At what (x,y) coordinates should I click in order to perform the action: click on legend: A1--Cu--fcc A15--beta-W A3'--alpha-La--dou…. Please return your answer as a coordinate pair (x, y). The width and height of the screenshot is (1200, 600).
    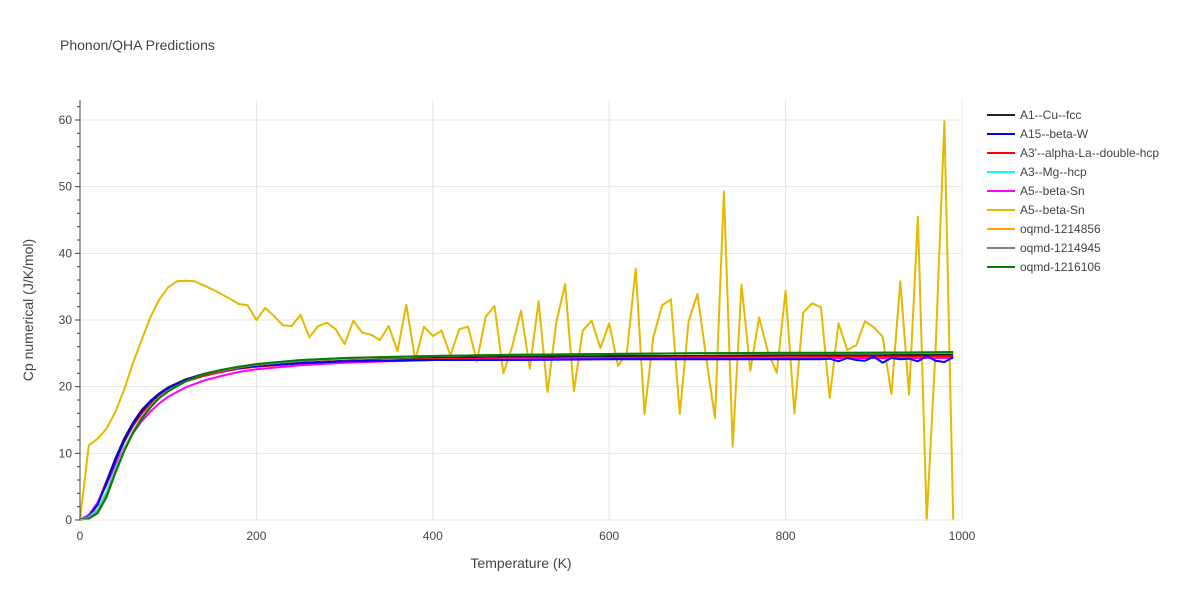
    Looking at the image, I should click on (1073, 191).